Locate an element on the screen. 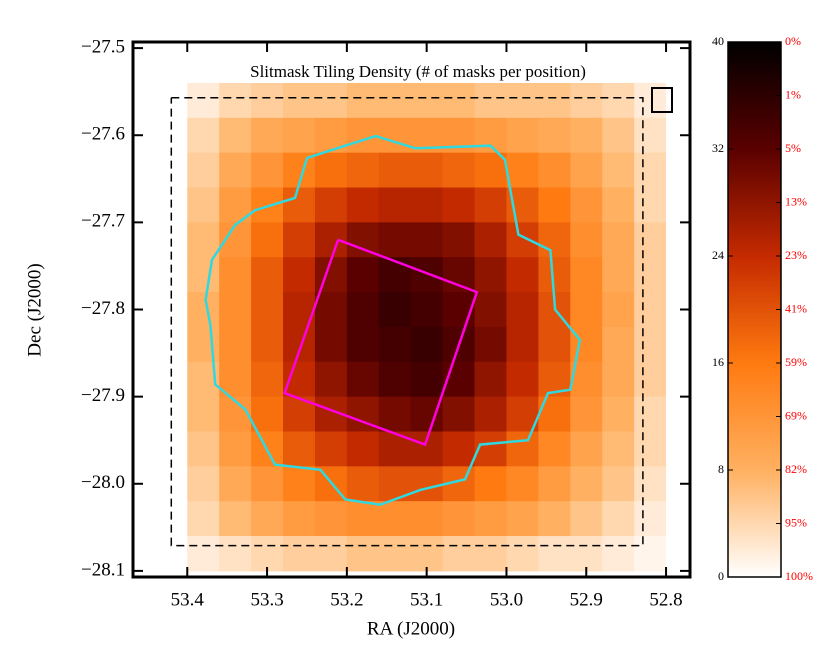 Image resolution: width=830 pixels, height=664 pixels. colorbar-percent-label: 1% is located at coordinates (793, 94).